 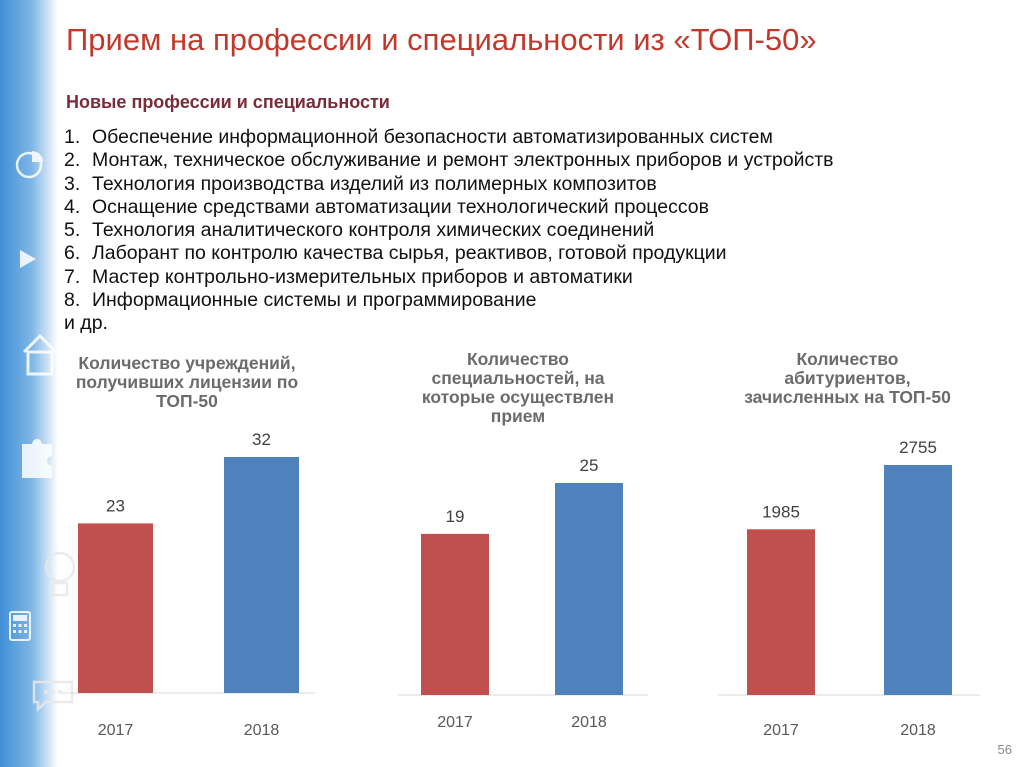 I want to click on data-label: 1985, so click(x=781, y=511).